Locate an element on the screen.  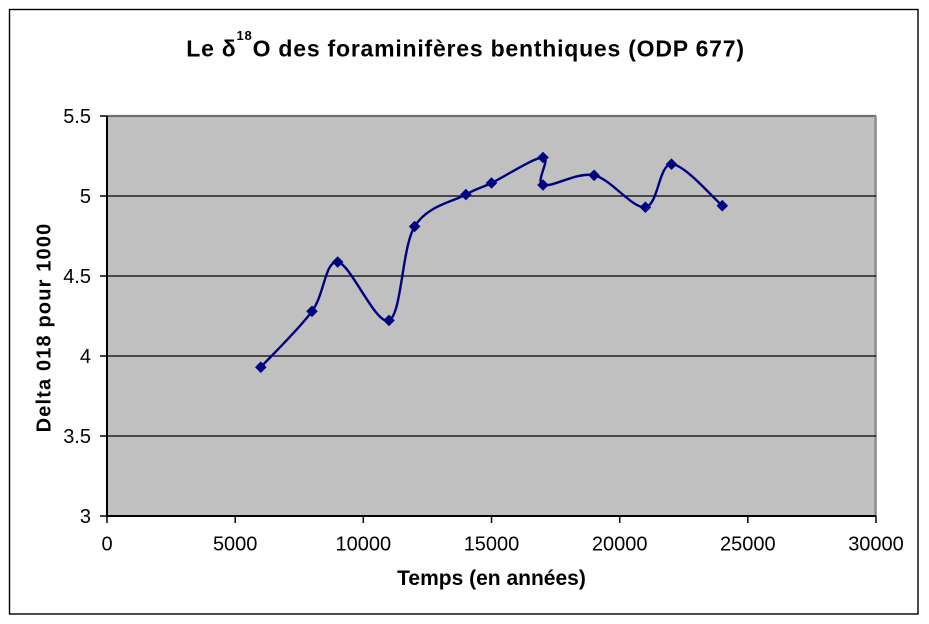
svg-text: 4 is located at coordinates (85, 357).